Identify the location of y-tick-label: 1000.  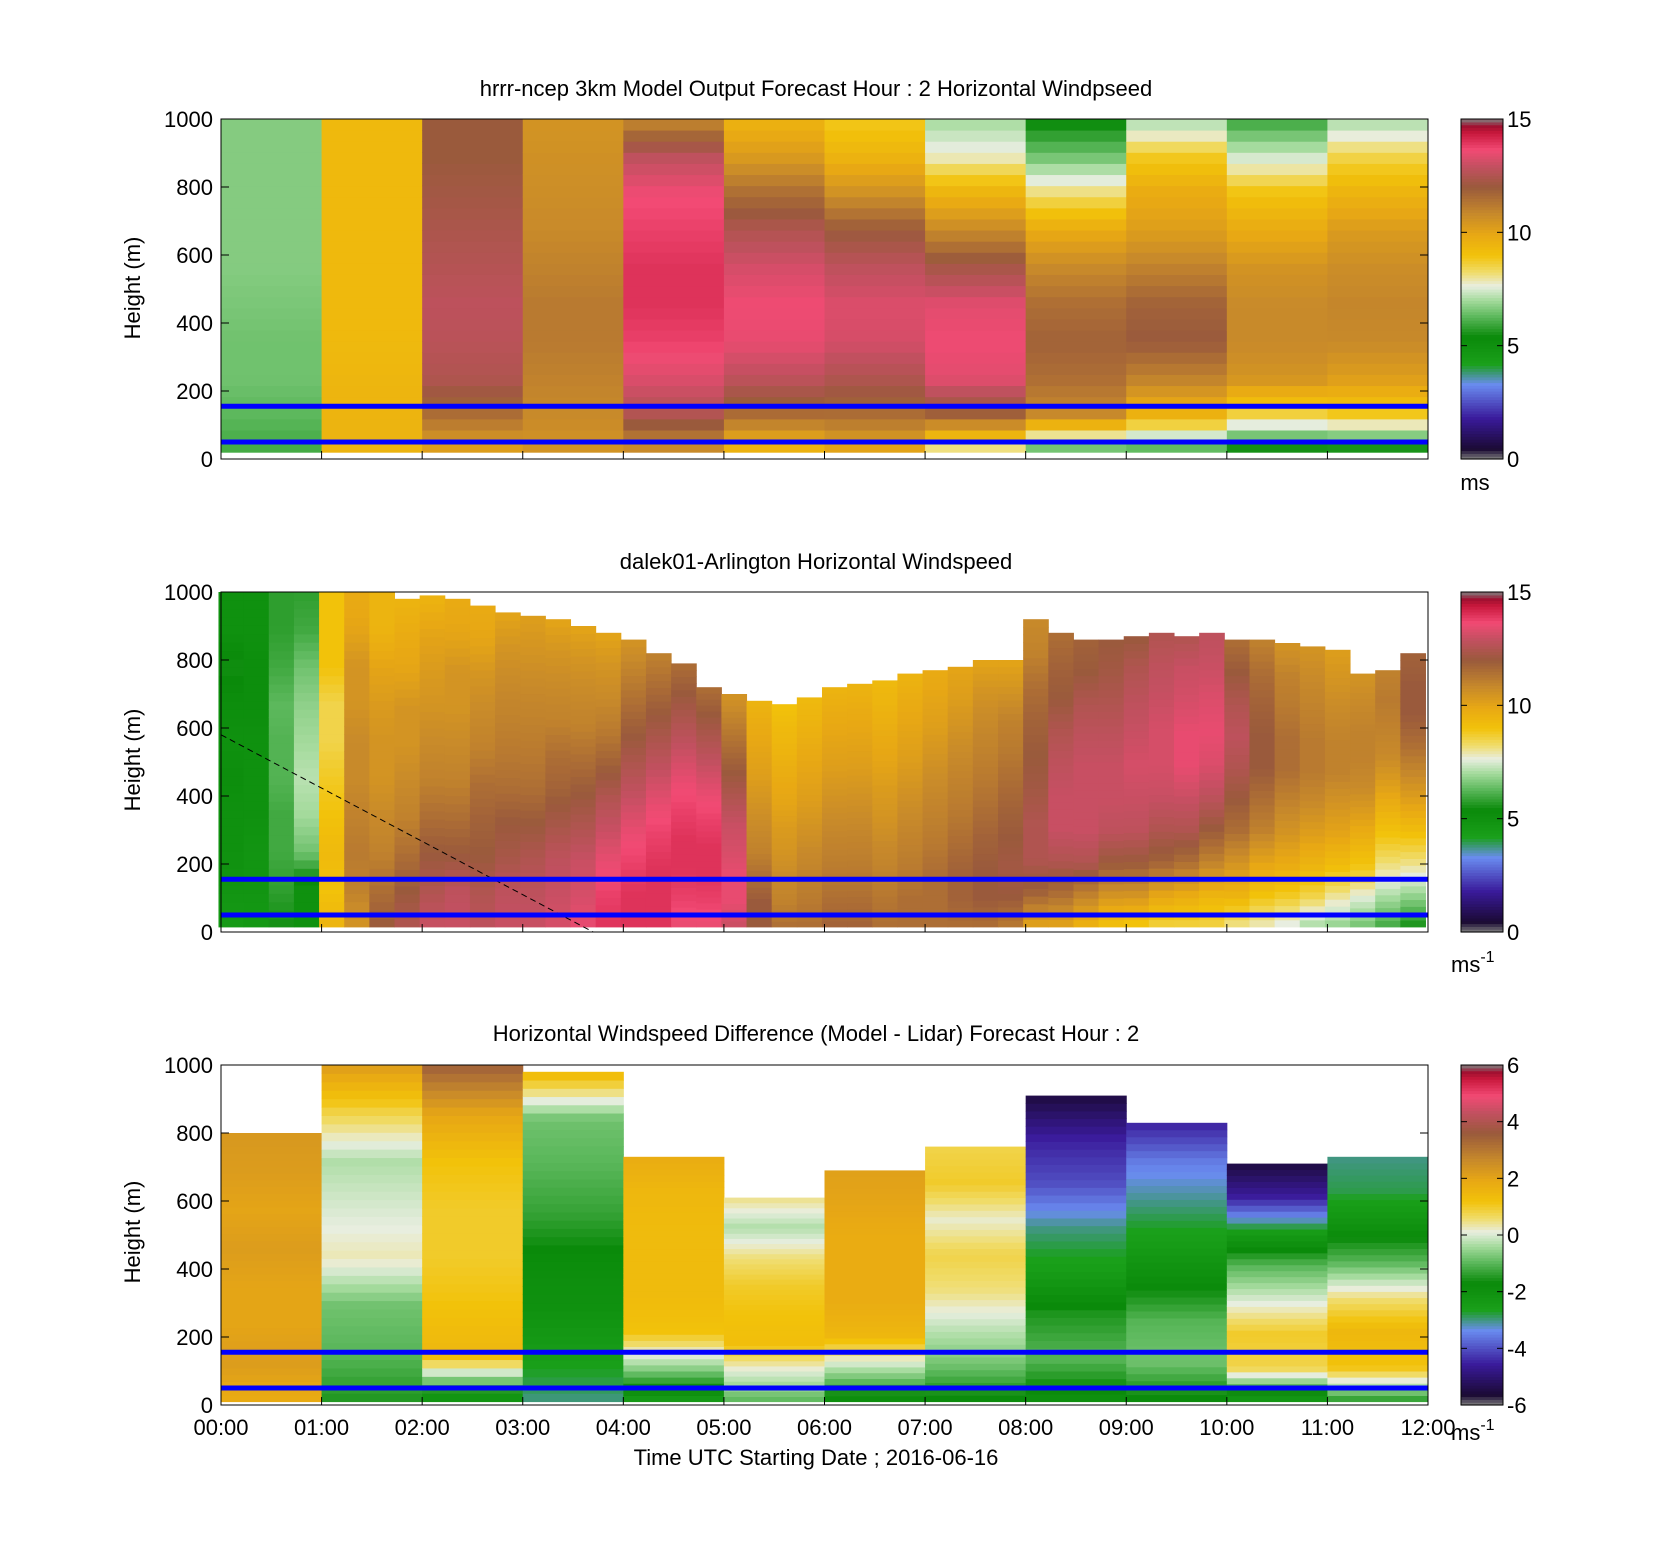
(188, 592).